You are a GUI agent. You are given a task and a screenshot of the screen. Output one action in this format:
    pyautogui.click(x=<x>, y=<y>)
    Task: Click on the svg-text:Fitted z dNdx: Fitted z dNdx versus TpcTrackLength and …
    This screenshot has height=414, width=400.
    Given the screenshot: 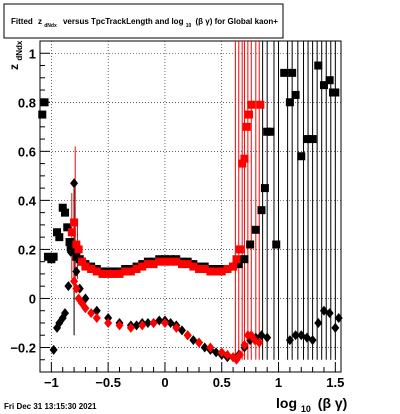 What is the action you would take?
    pyautogui.click(x=144, y=23)
    